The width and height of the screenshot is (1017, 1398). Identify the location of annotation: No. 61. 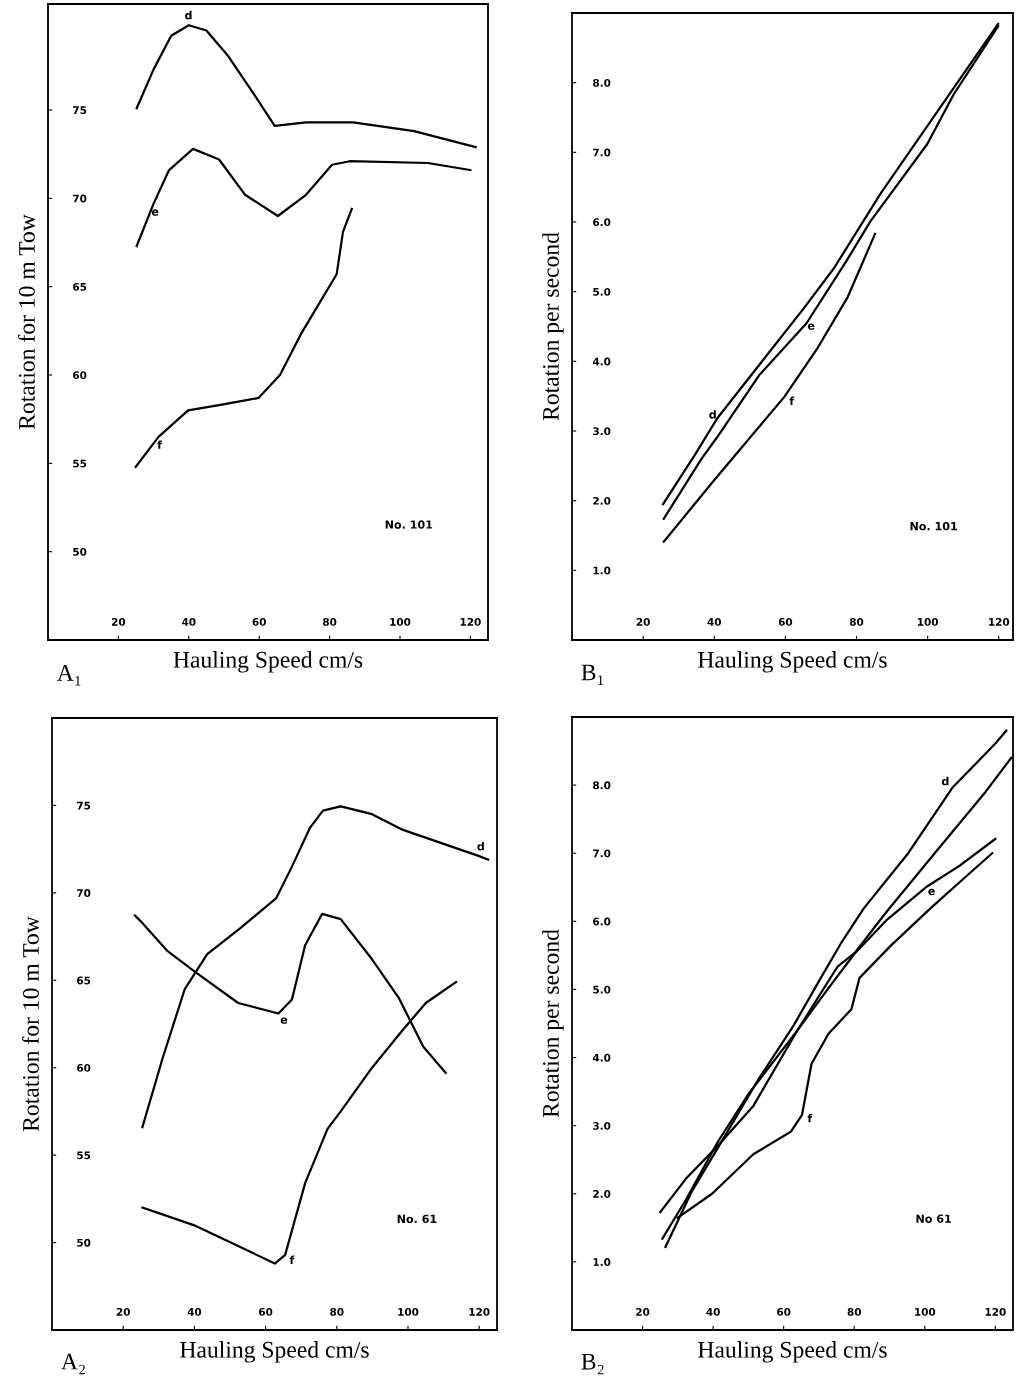
(417, 1219).